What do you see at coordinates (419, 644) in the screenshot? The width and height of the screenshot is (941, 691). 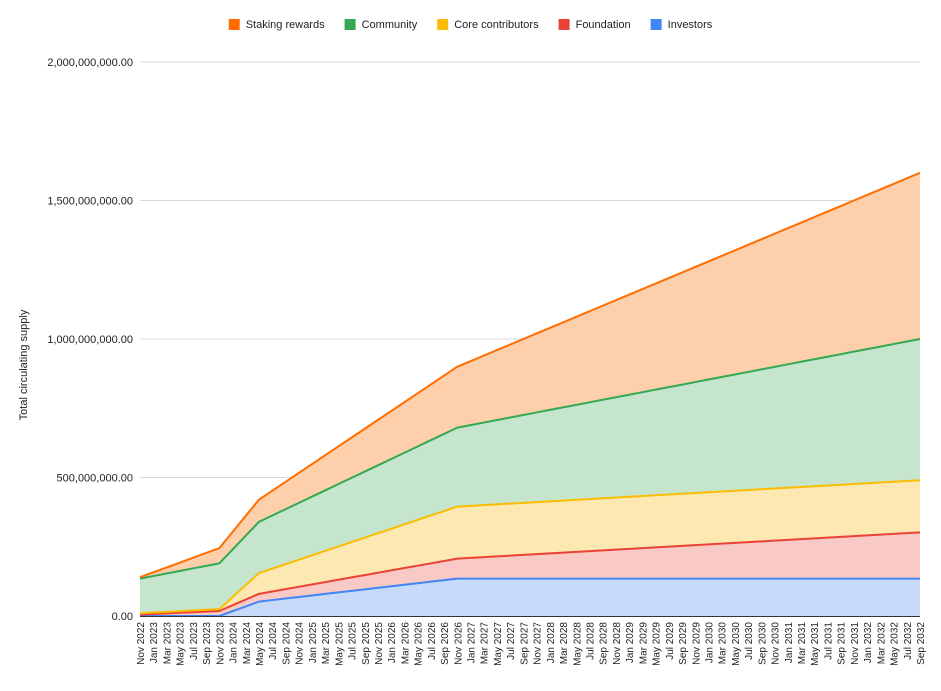 I see `x-tick-label: May 2026` at bounding box center [419, 644].